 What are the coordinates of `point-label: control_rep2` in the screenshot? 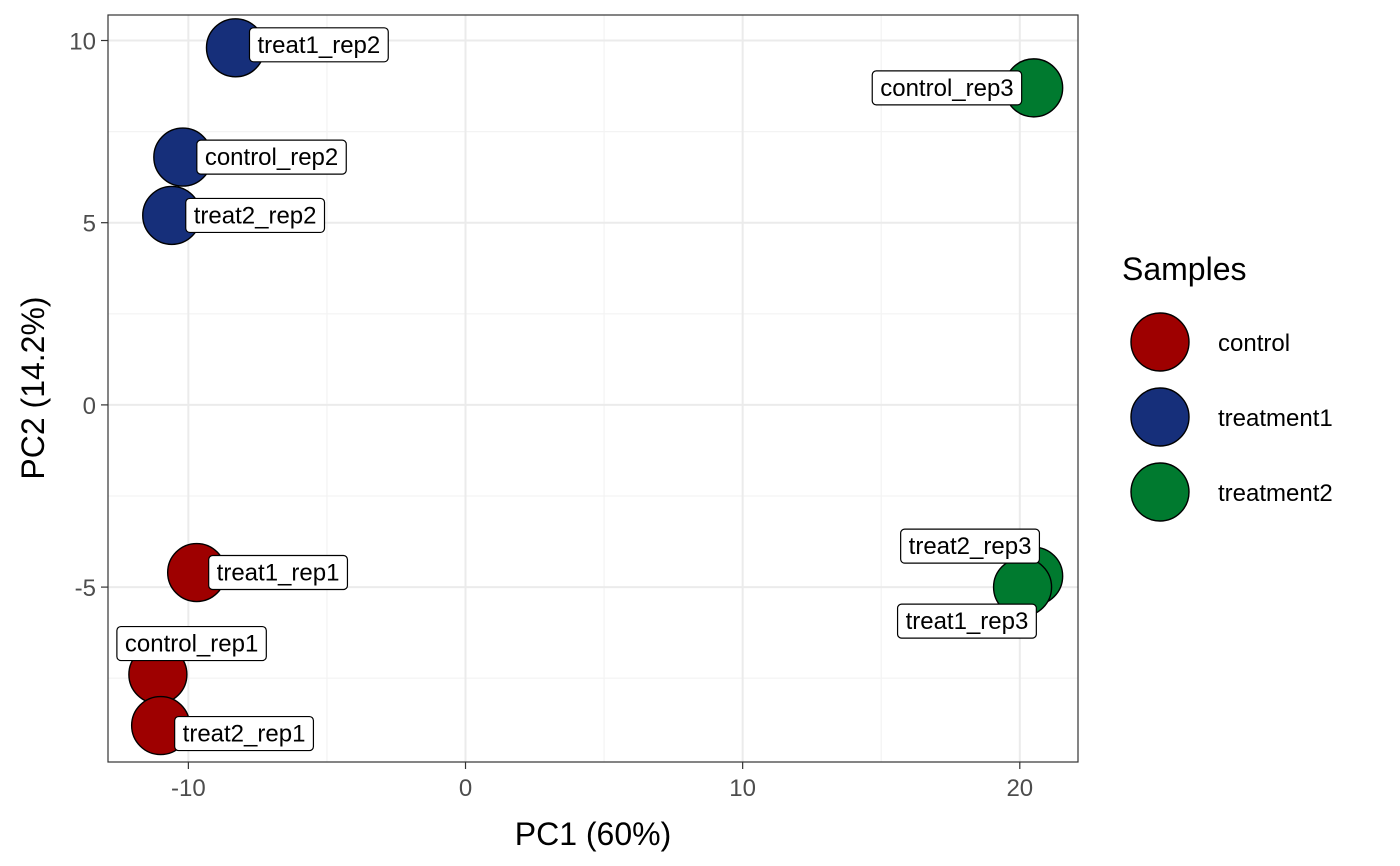 It's located at (271, 157).